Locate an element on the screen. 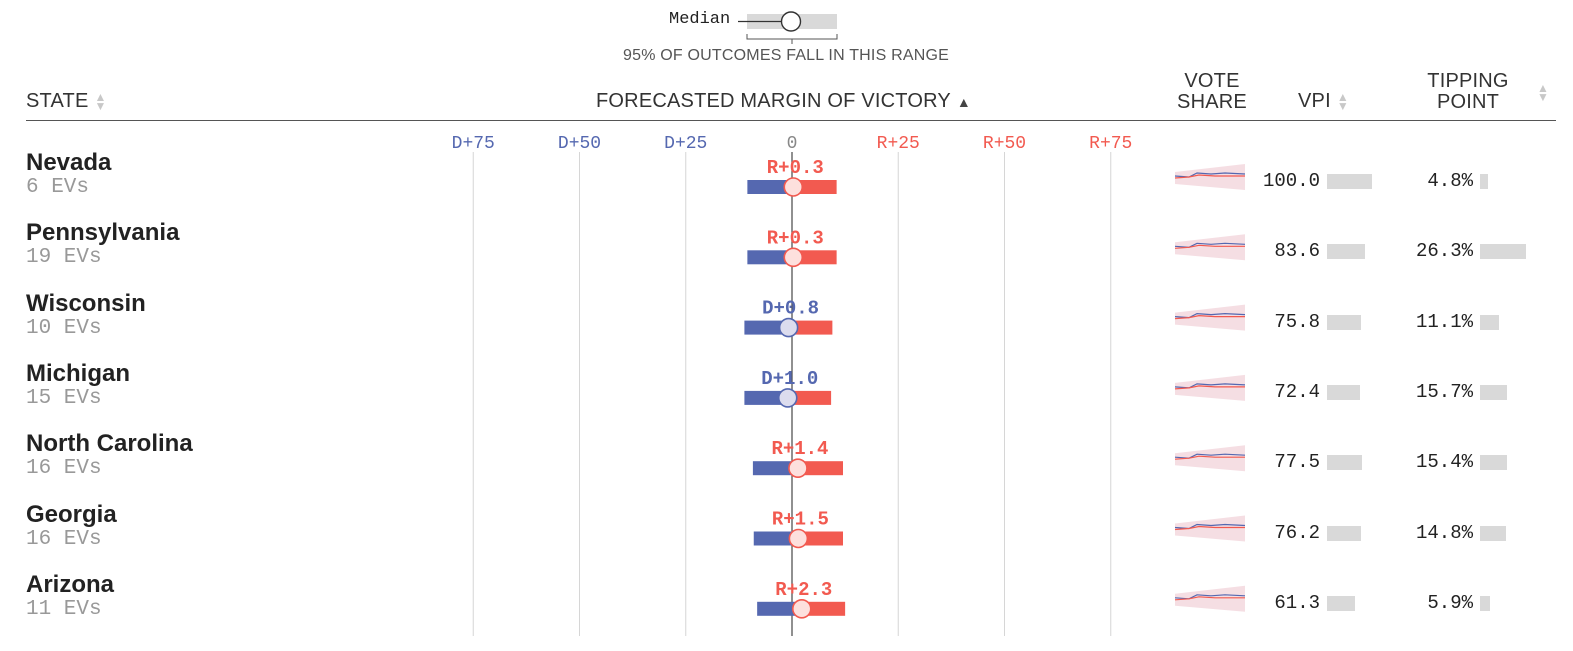 This screenshot has width=1573, height=651. header-vote-share-line2: SHARE is located at coordinates (1212, 102).